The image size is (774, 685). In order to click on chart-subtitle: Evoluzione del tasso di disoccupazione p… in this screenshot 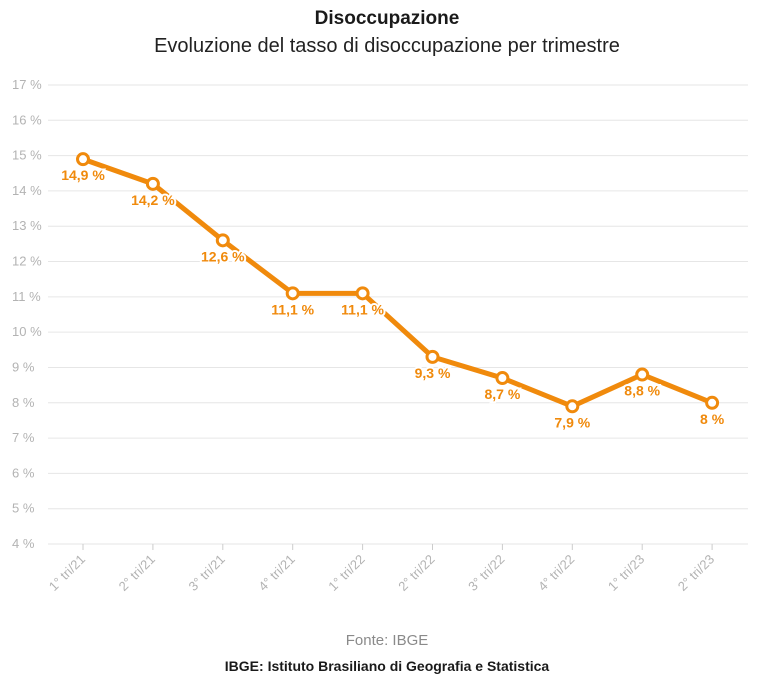, I will do `click(387, 46)`.